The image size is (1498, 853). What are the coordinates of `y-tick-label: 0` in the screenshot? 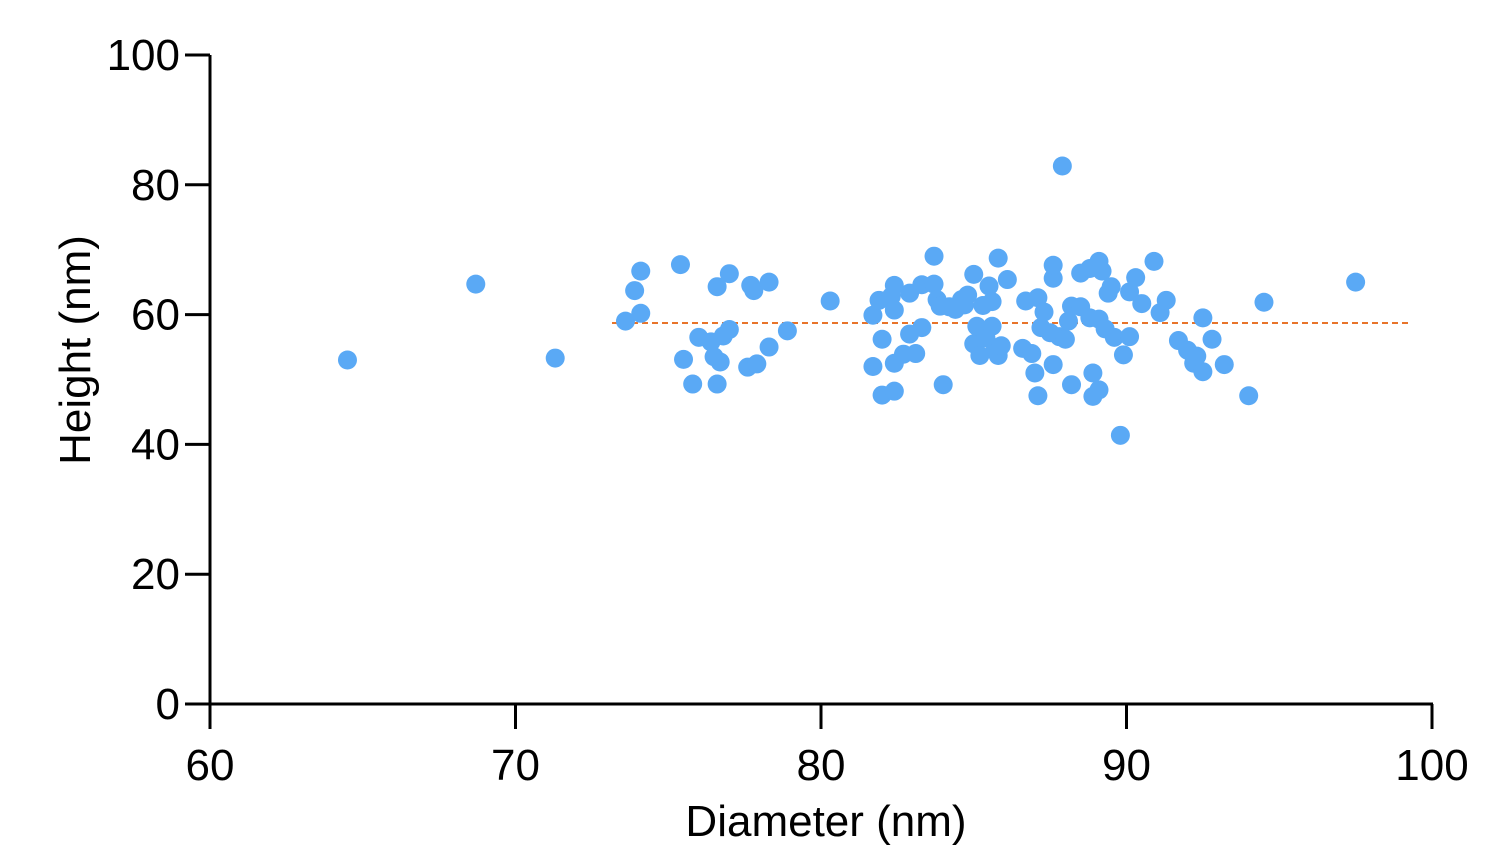 It's located at (168, 704).